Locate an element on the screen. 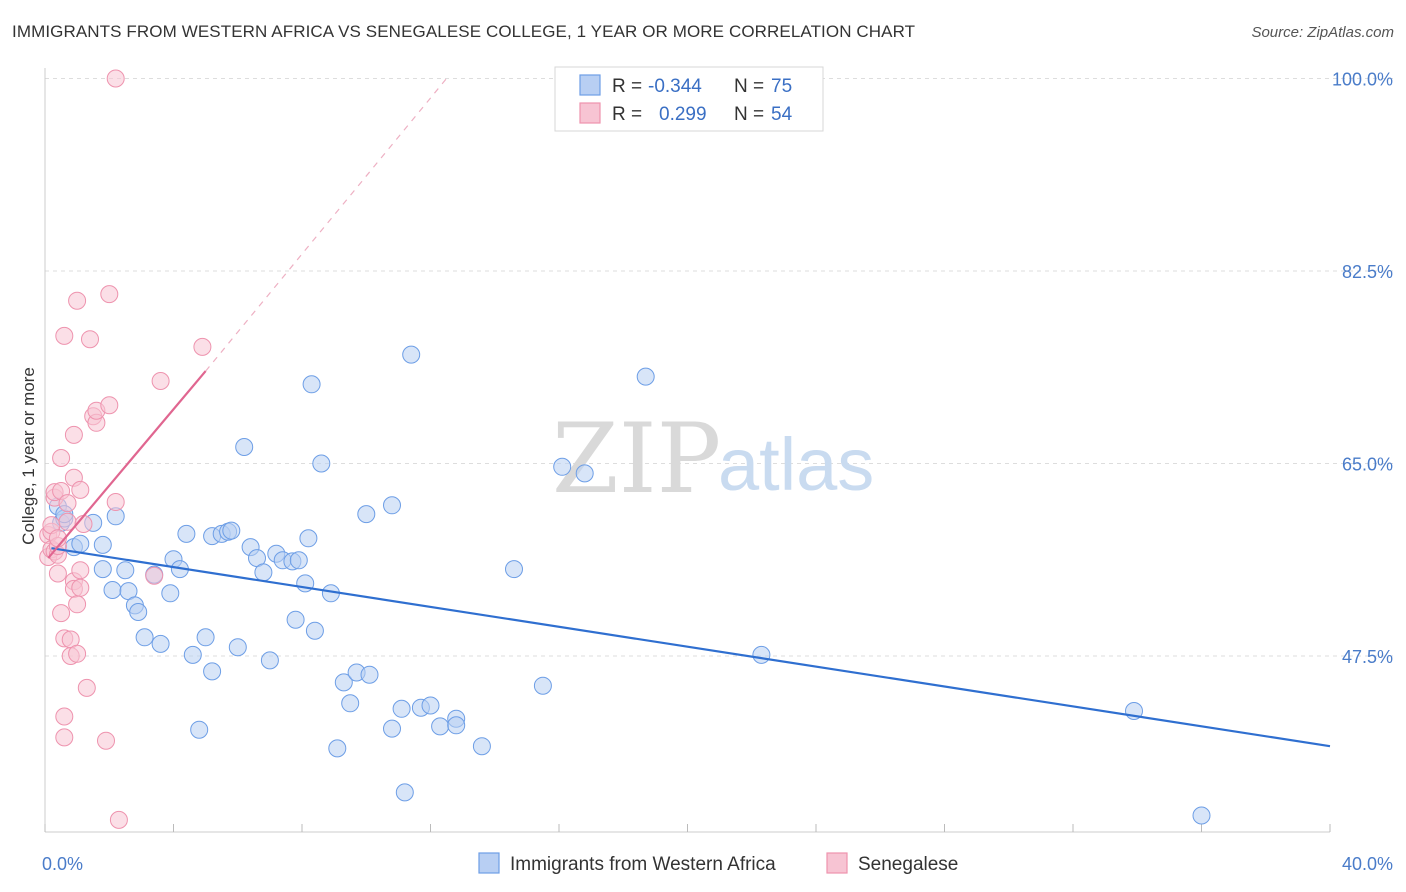 This screenshot has height=892, width=1406. legend-n-value: 75 is located at coordinates (781, 86).